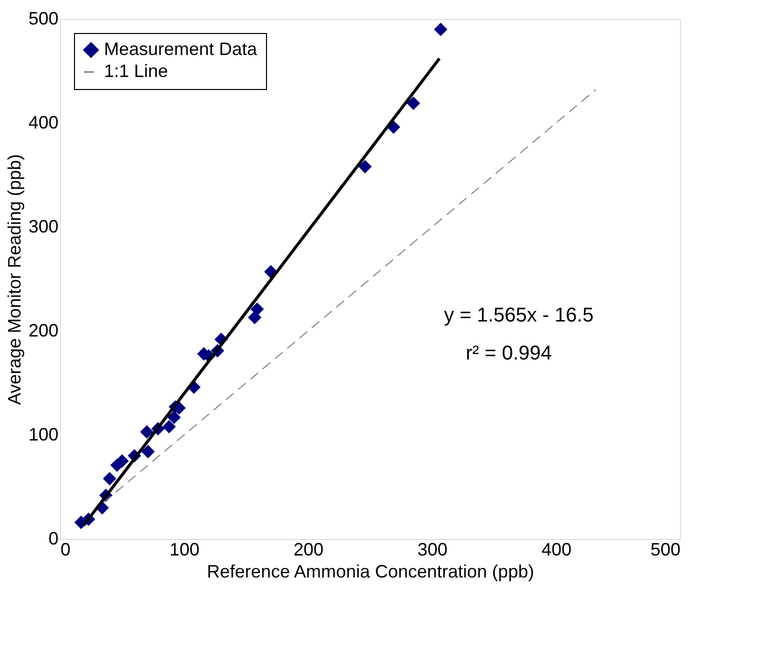 The image size is (775, 651). Describe the element at coordinates (519, 315) in the screenshot. I see `annotation: y = 1.565x - 16.5` at that location.